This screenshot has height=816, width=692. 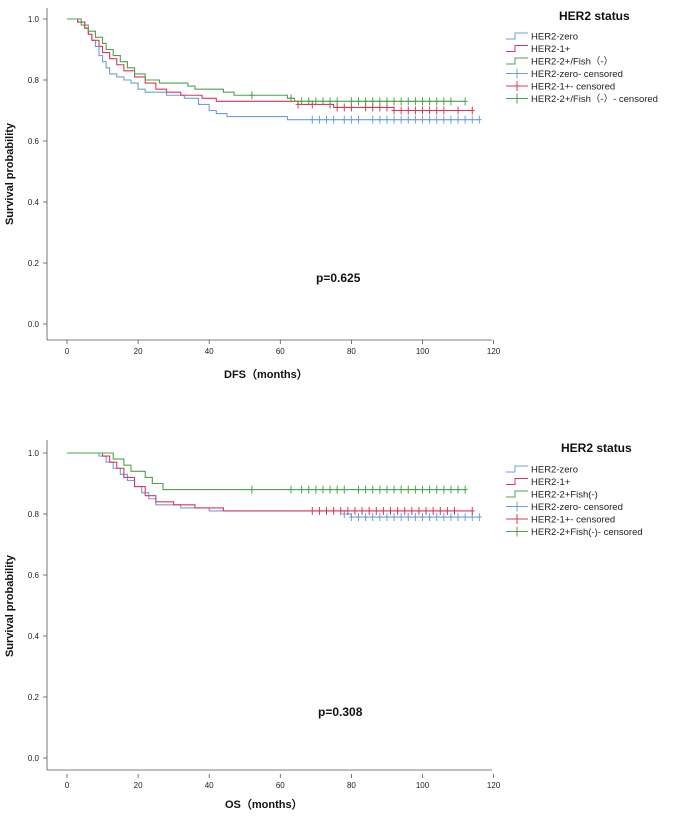 I want to click on legend-entry: HER2-2+/Fish（-）- censored, so click(x=594, y=99).